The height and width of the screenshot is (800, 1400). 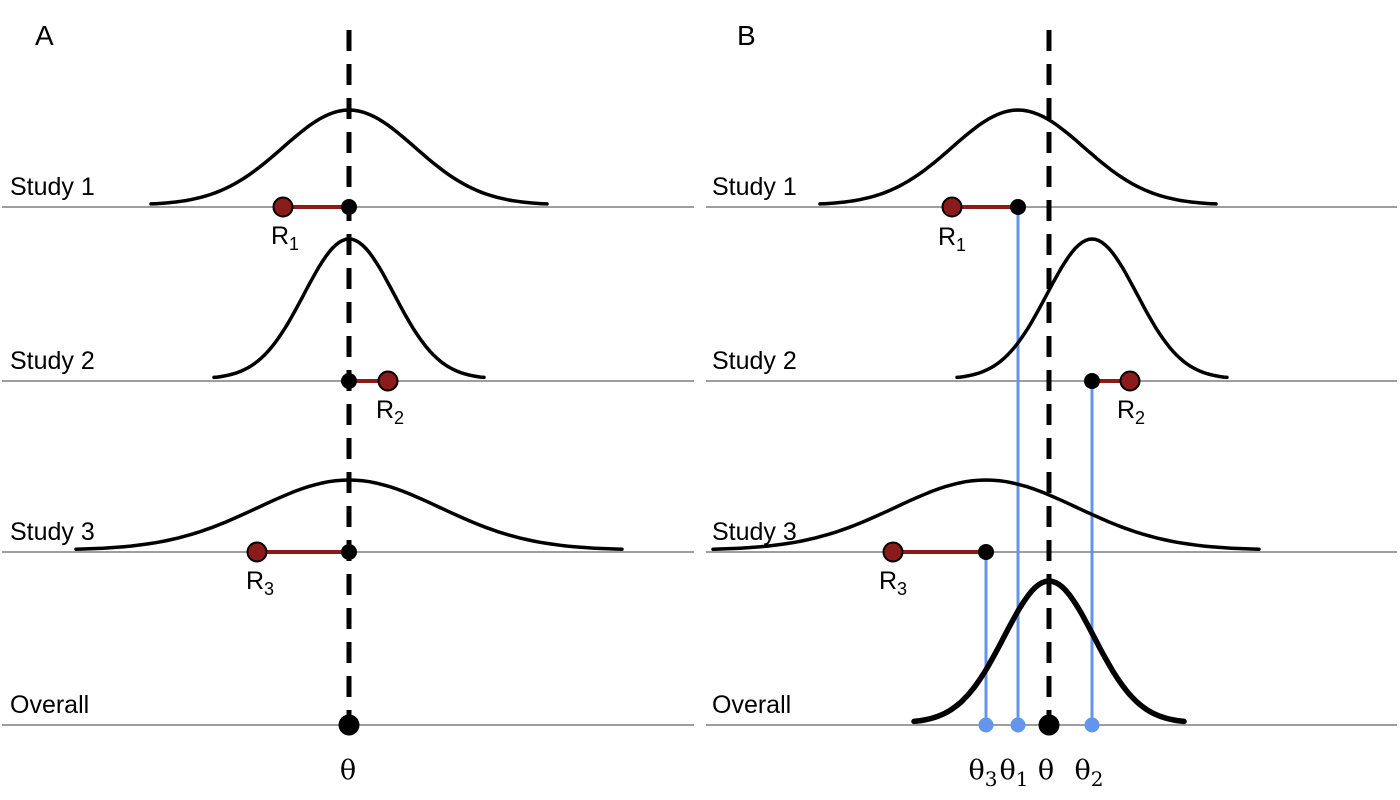 What do you see at coordinates (746, 35) in the screenshot?
I see `panel-label: B` at bounding box center [746, 35].